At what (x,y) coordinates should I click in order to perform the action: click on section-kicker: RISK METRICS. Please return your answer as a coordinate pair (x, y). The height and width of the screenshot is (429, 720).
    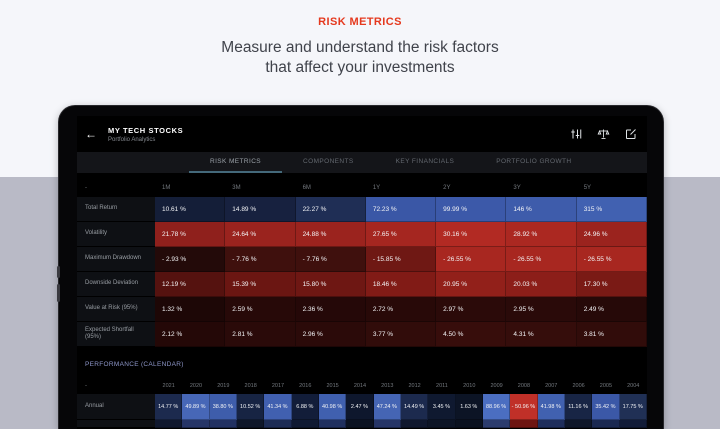
    Looking at the image, I should click on (360, 22).